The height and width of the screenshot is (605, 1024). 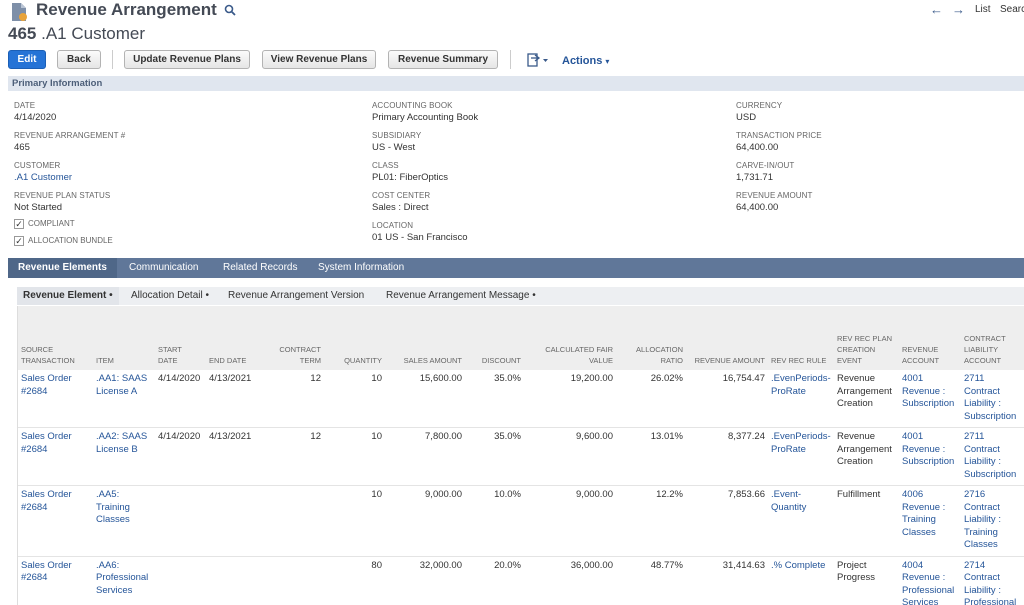 What do you see at coordinates (866, 399) in the screenshot?
I see `creation-event-cell: Revenue Arrangement Creation` at bounding box center [866, 399].